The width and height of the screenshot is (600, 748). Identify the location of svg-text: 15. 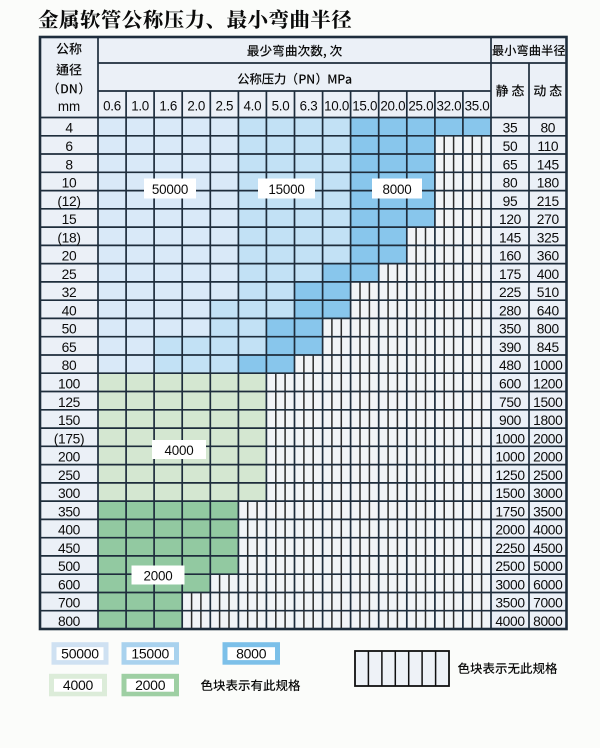
(69, 219).